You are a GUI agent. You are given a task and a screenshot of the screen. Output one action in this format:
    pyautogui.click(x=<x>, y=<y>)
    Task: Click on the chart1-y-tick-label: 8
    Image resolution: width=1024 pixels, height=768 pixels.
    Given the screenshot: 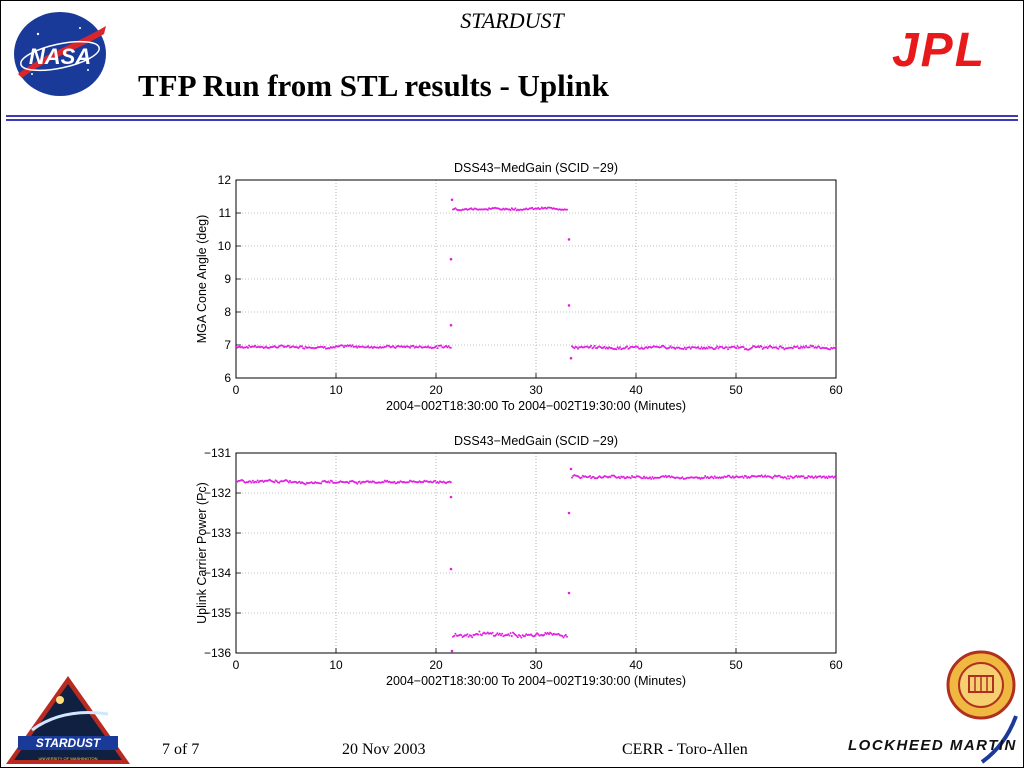 What is the action you would take?
    pyautogui.click(x=227, y=312)
    